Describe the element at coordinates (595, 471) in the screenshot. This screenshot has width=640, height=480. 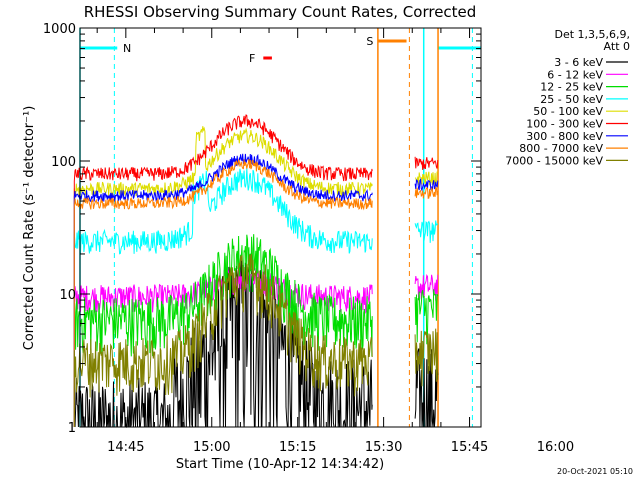
I see `timestamp: 20-Oct-2021 05:10` at that location.